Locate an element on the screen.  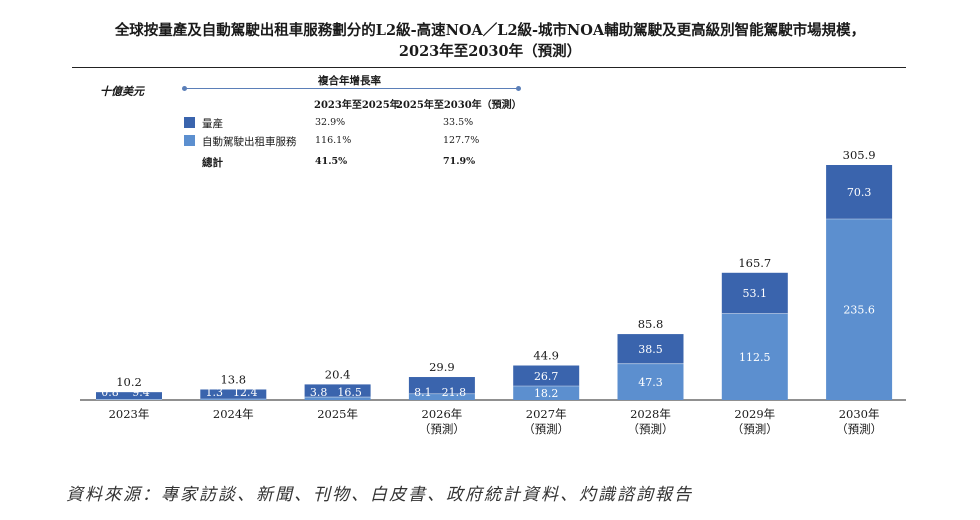
segment-value-label: 47.3 is located at coordinates (650, 382).